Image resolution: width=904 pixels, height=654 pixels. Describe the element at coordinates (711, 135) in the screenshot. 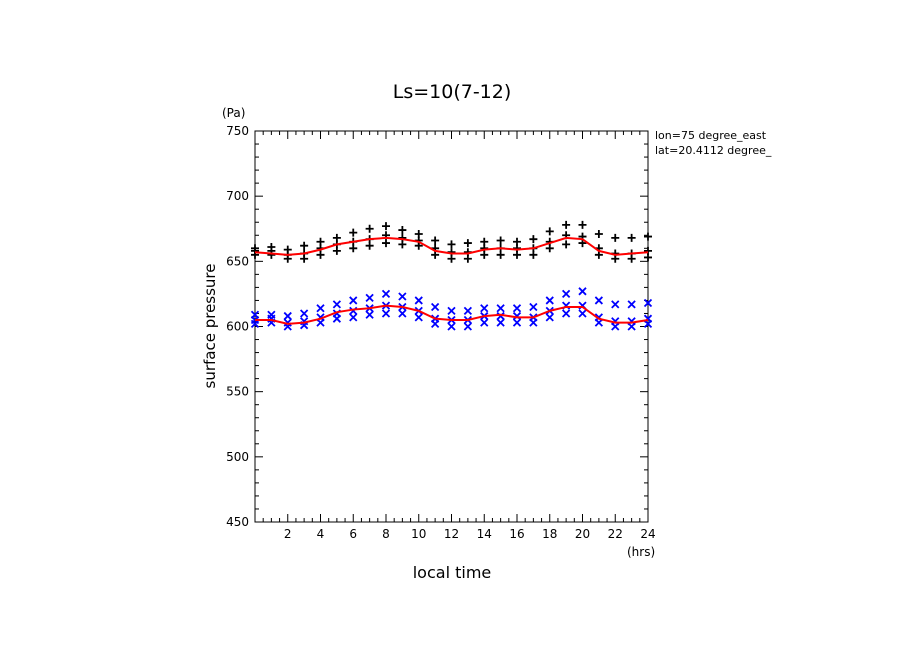

I see `annotation-lon: lon=75 degree_east` at that location.